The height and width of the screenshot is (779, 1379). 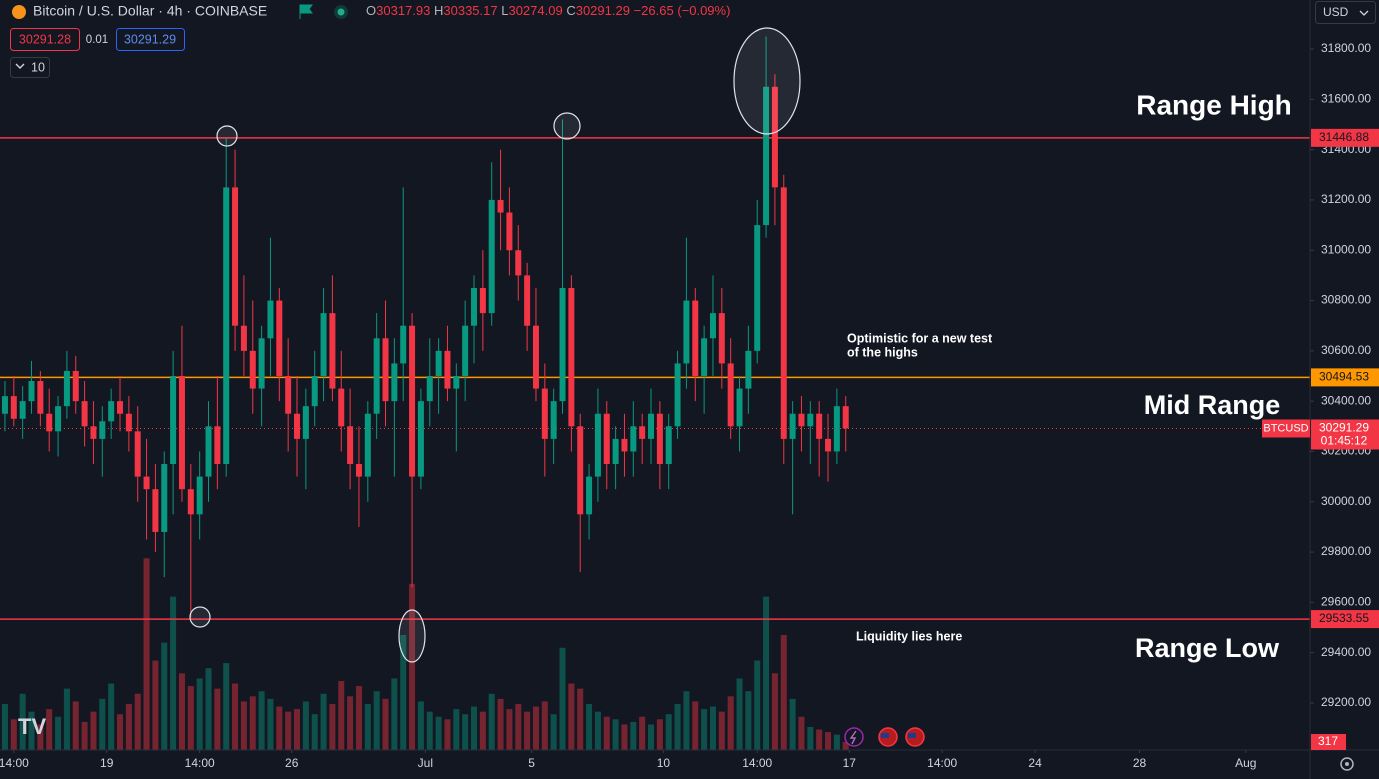 I want to click on y-tick-label: 29600.00, so click(x=1346, y=602).